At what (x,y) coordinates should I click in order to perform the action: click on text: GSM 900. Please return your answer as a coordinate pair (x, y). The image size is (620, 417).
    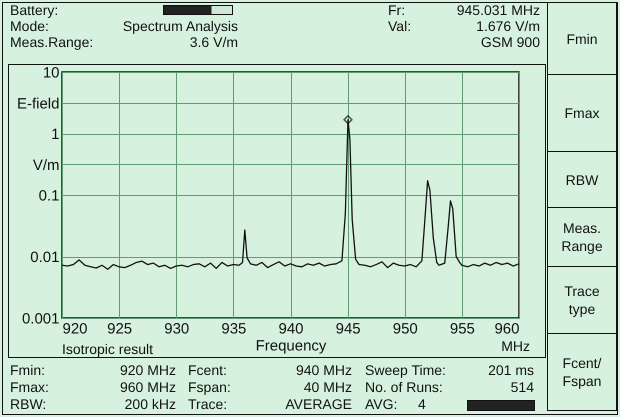
    Looking at the image, I should click on (510, 42).